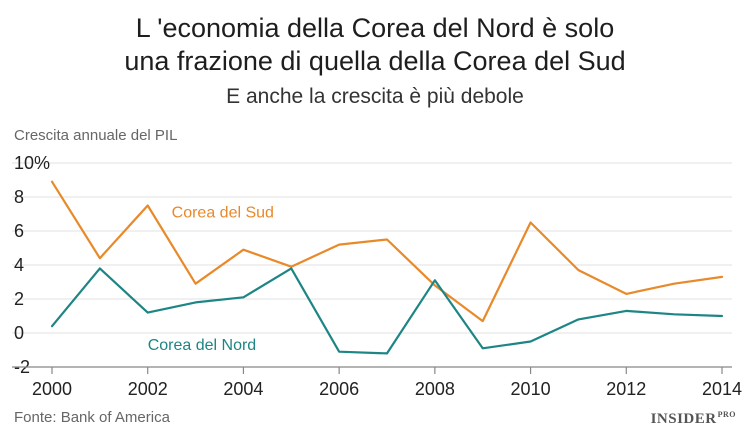  I want to click on chart-title-line-1: L 'economia della Corea del Nord è solo, so click(375, 28).